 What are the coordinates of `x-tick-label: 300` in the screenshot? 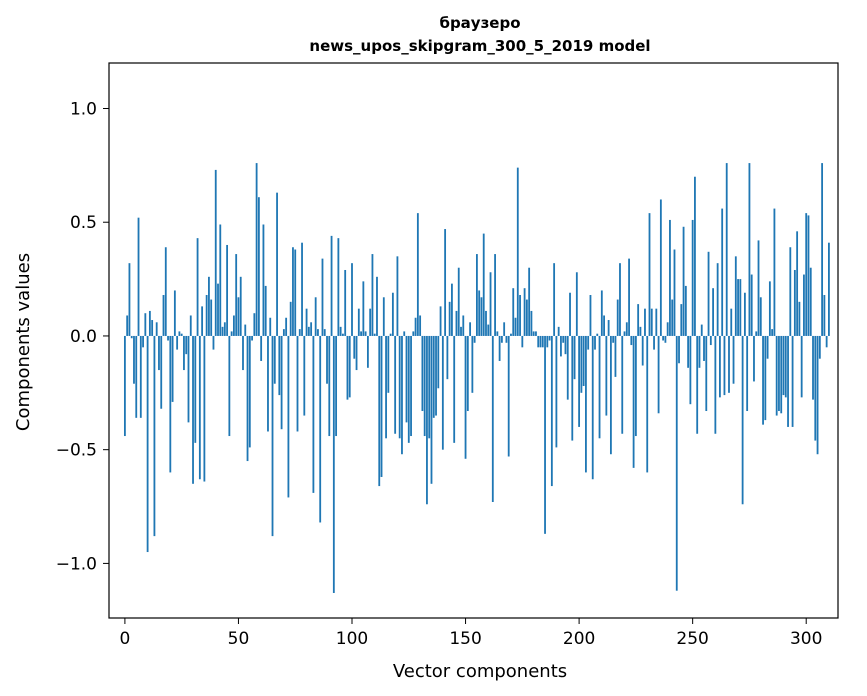 It's located at (806, 639).